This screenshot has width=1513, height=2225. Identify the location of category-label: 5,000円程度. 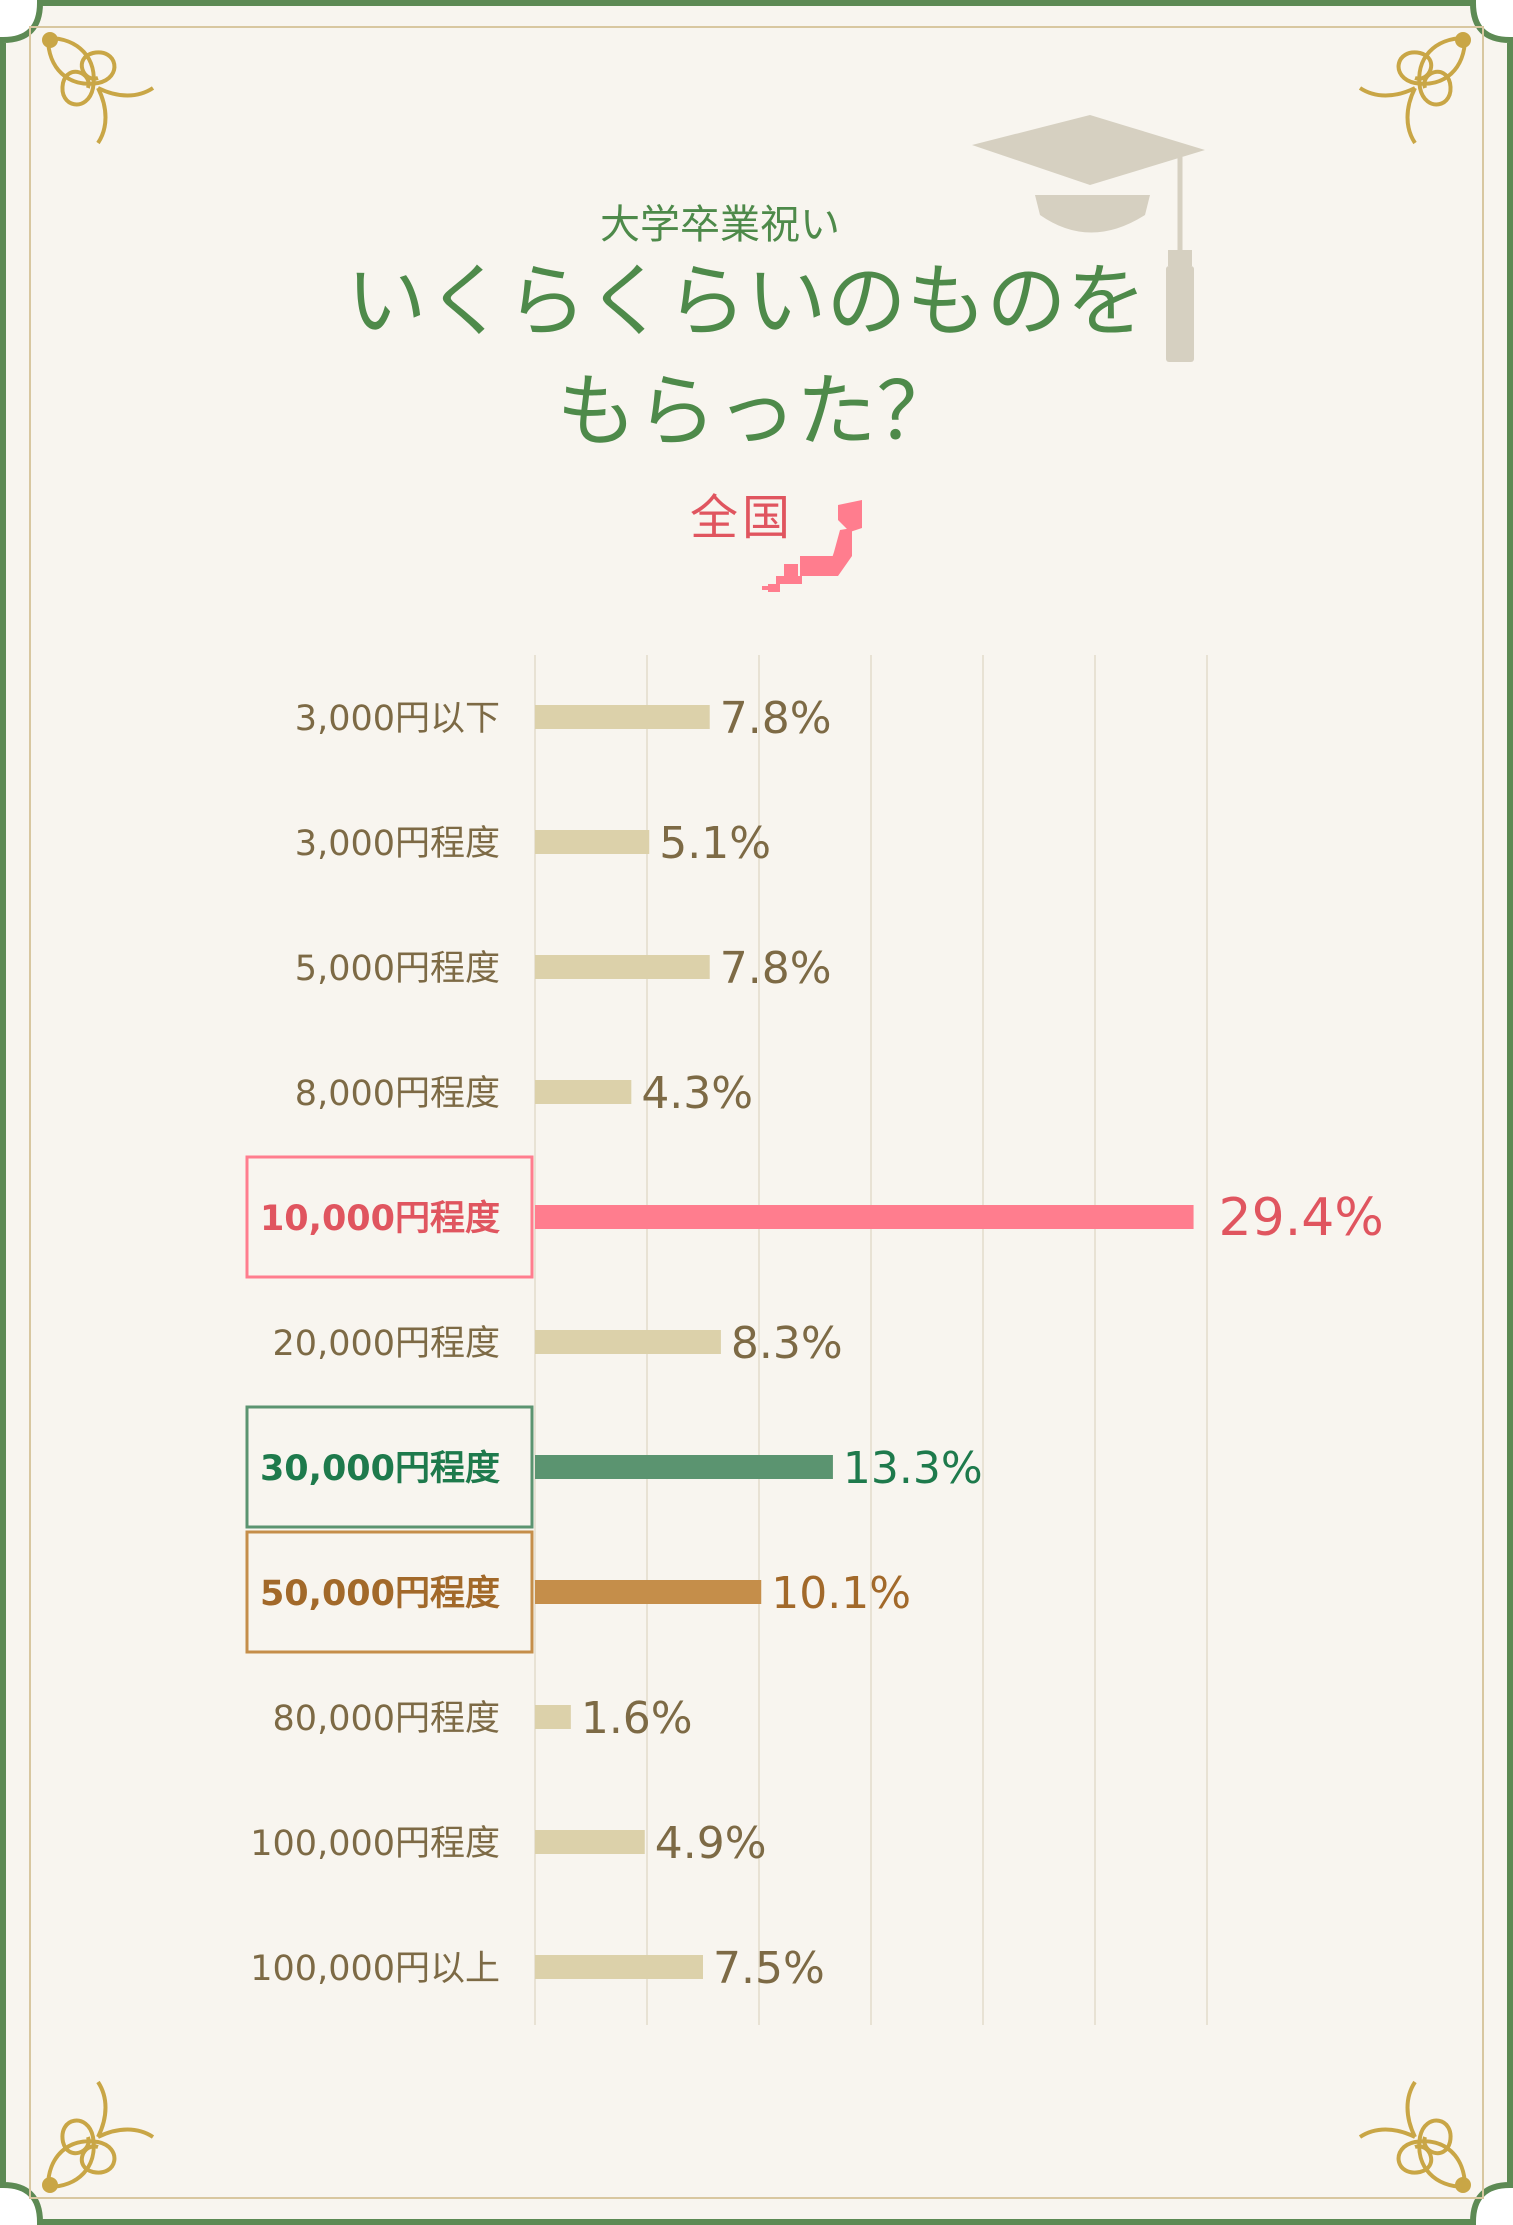
(397, 969).